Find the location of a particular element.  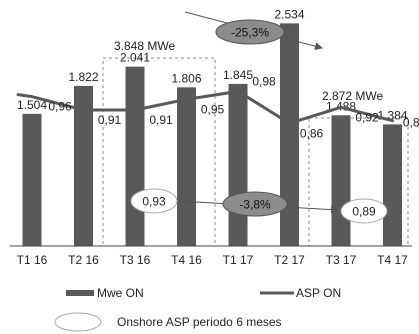

legend-bar-swatch is located at coordinates (80, 293).